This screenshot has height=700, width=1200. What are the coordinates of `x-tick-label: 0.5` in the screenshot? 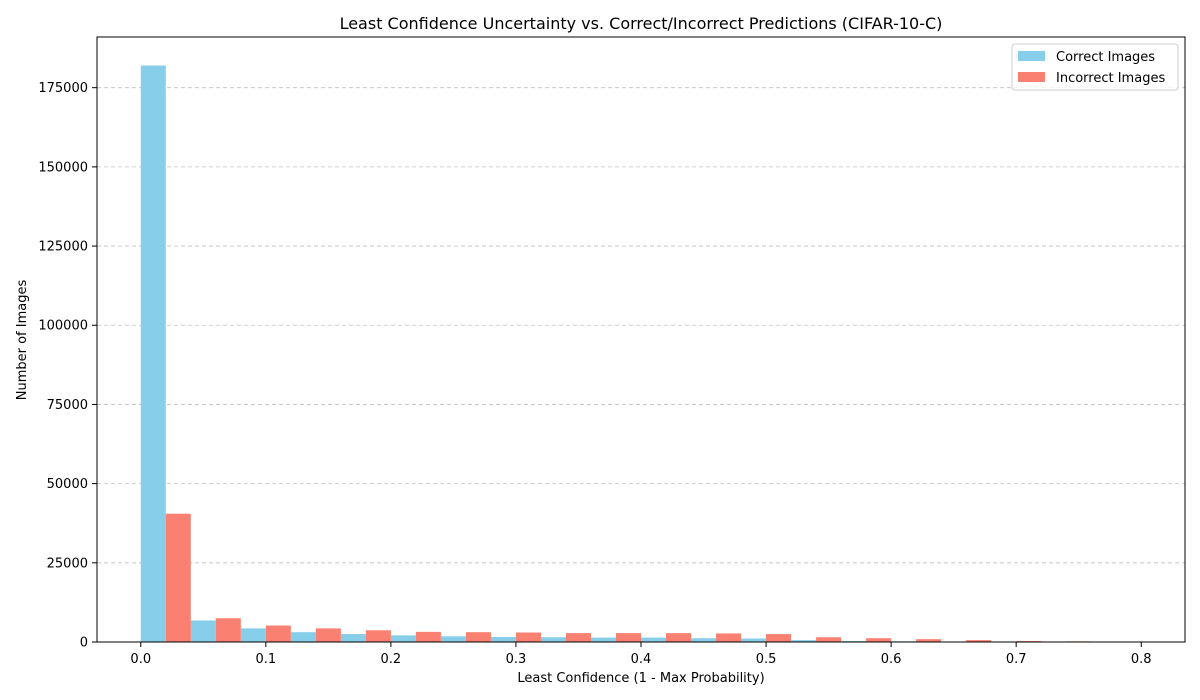 It's located at (766, 659).